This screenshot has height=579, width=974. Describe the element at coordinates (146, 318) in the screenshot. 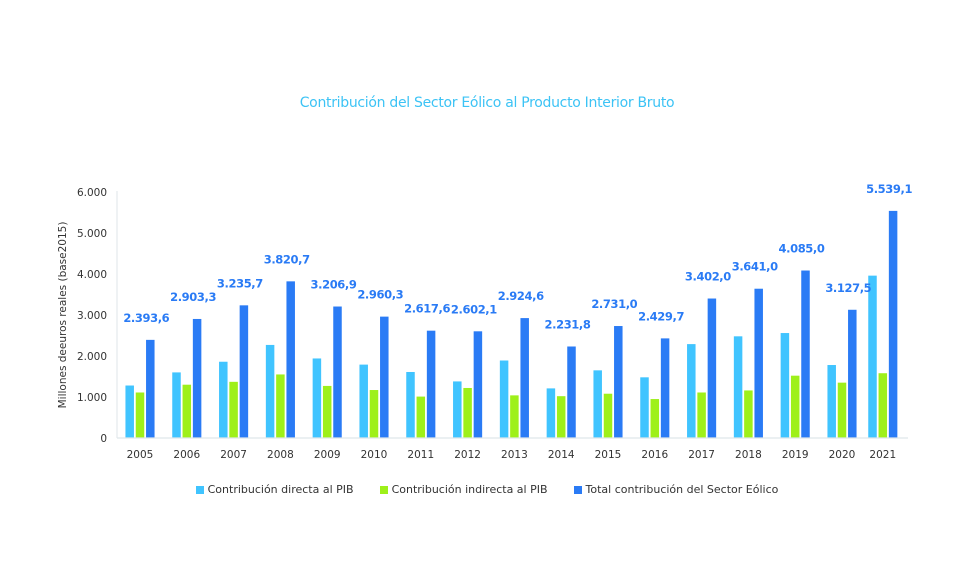

I see `data-label-total: 2.393,6` at that location.